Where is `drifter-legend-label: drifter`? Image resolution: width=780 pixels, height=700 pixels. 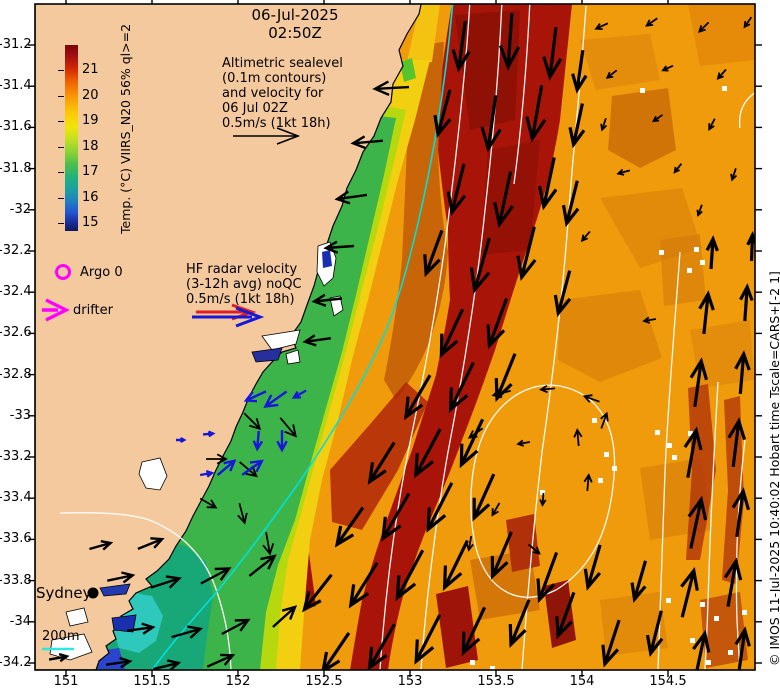
drifter-legend-label: drifter is located at coordinates (93, 310).